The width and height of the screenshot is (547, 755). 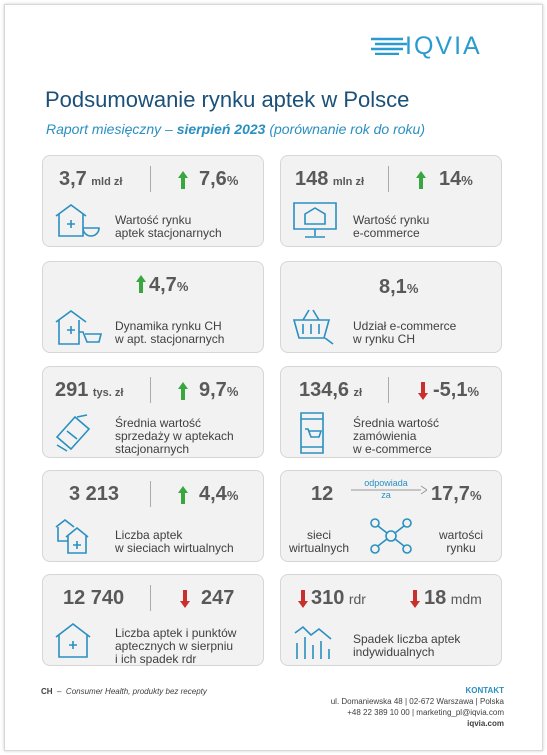 What do you see at coordinates (407, 639) in the screenshot?
I see `label: Spadek liczba aptek` at bounding box center [407, 639].